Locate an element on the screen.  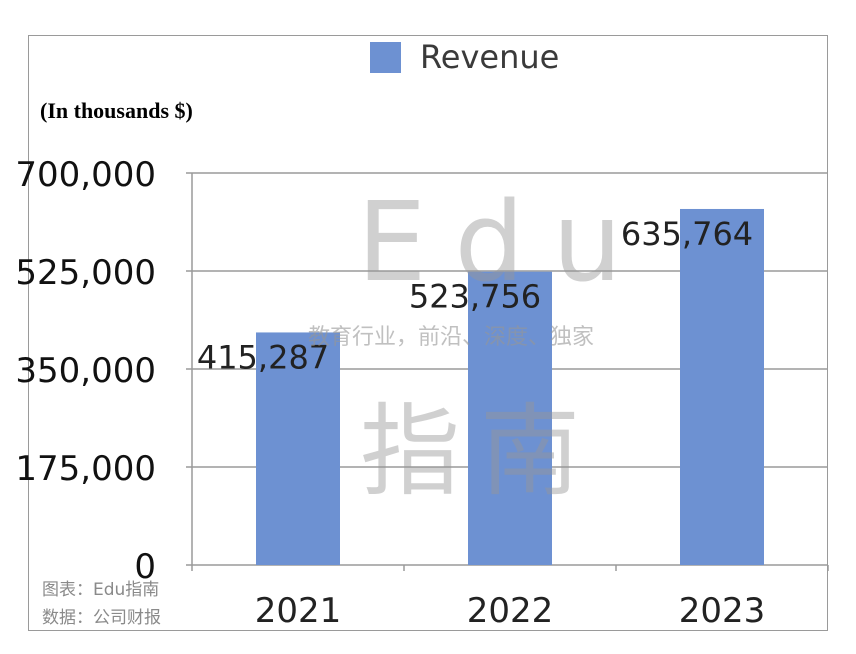
y-tick-label: 700,000 is located at coordinates (85, 175).